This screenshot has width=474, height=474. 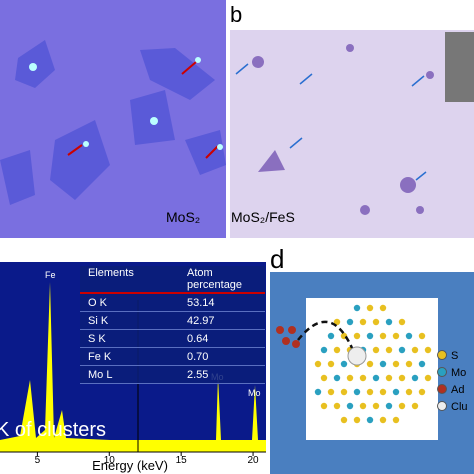 What do you see at coordinates (277, 259) in the screenshot?
I see `panel-letter: d` at bounding box center [277, 259].